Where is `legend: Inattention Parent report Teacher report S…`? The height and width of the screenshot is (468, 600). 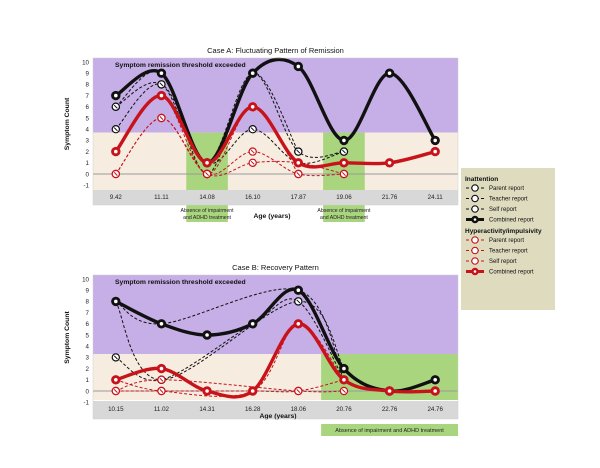 legend: Inattention Parent report Teacher report S… is located at coordinates (508, 239).